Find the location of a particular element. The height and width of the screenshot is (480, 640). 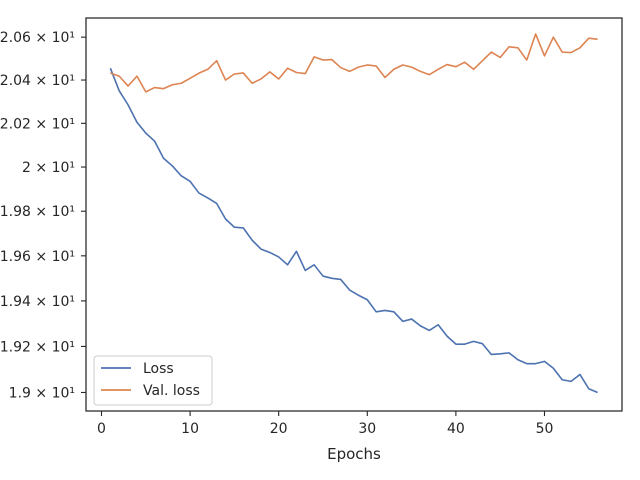

x-tick-label: 30 is located at coordinates (367, 429).